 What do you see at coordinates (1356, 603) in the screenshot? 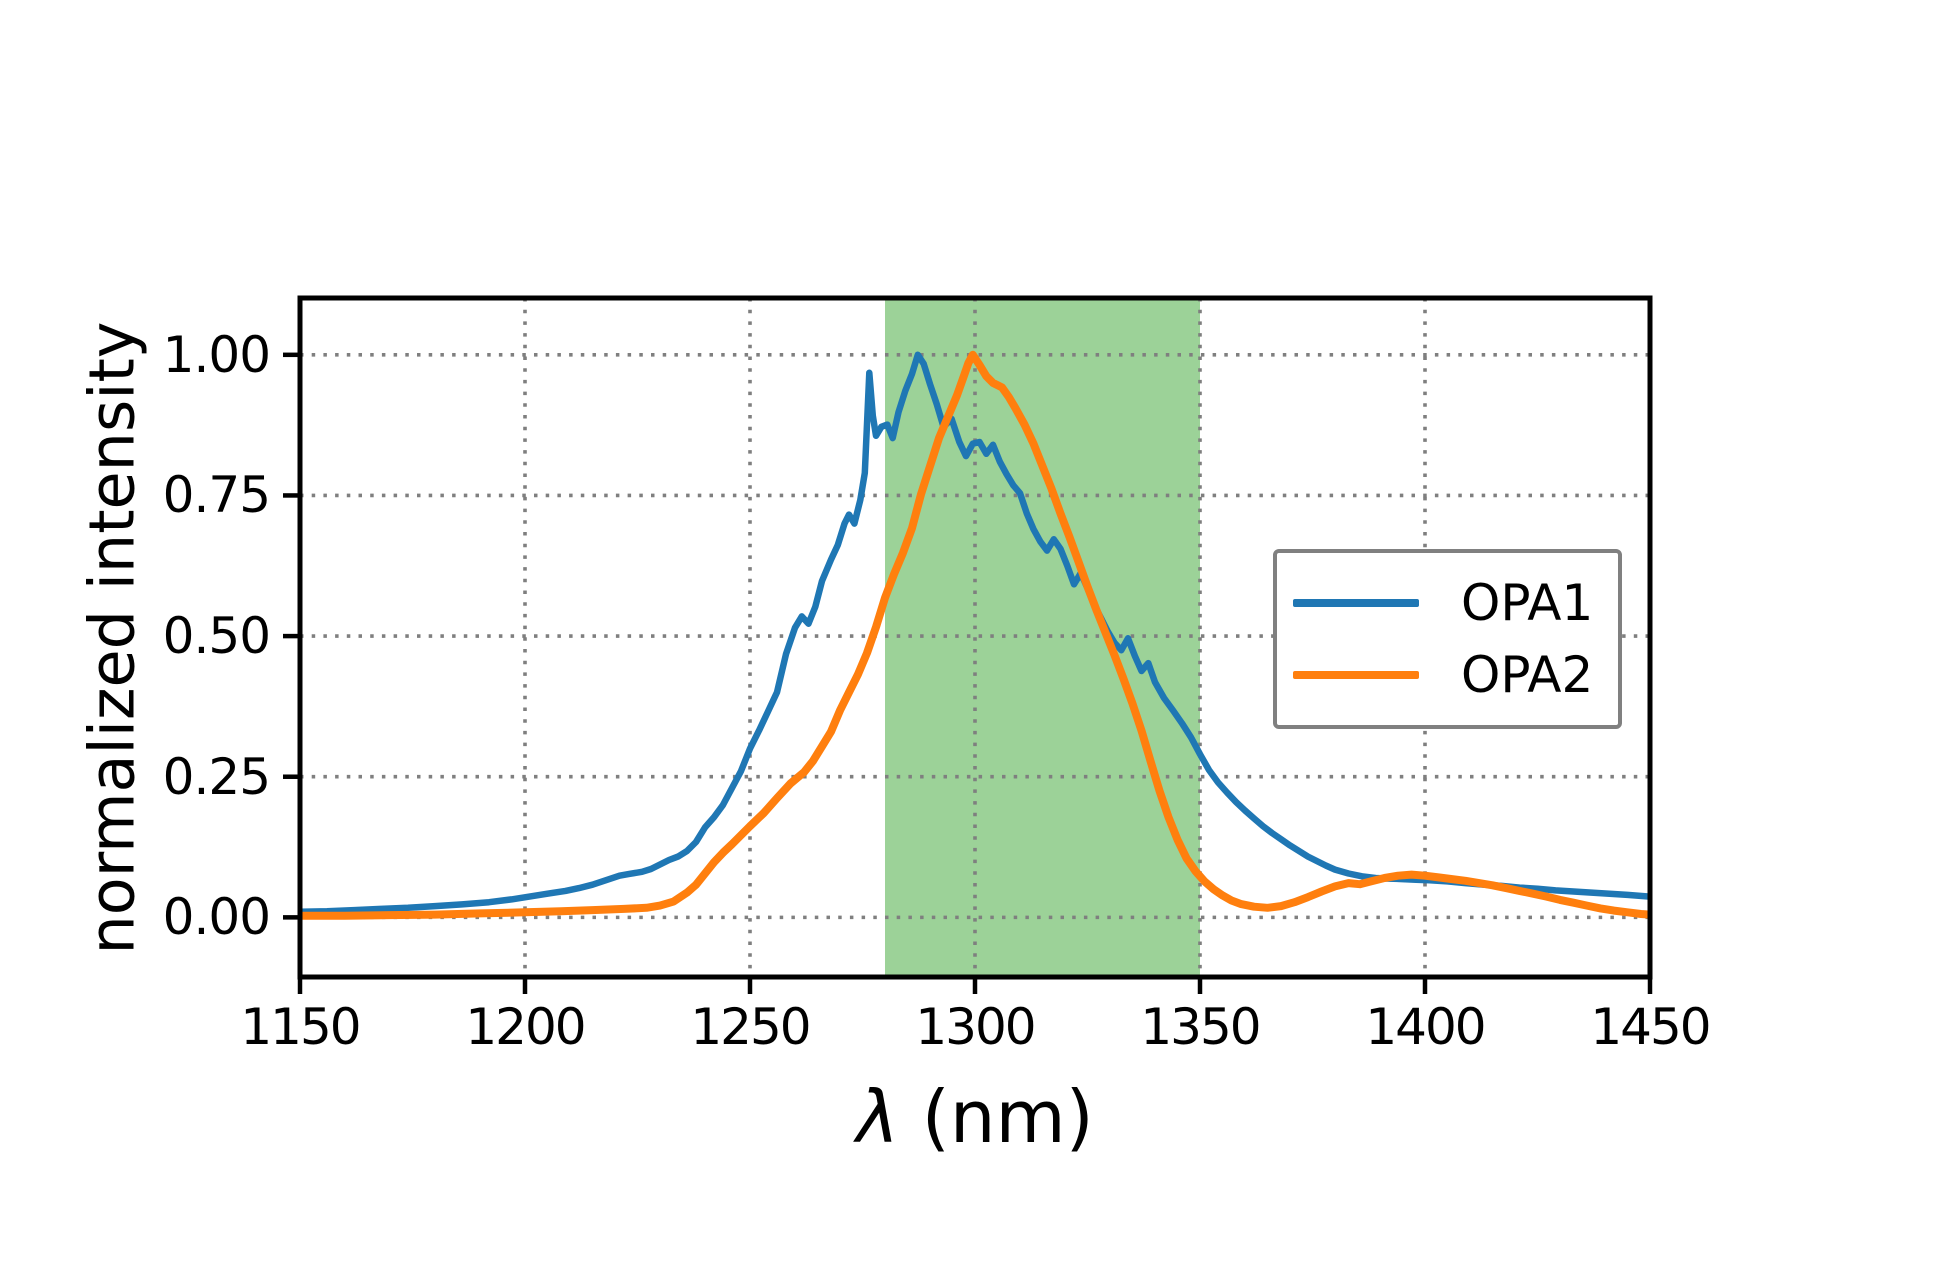
I see `opa1-line-swatch` at bounding box center [1356, 603].